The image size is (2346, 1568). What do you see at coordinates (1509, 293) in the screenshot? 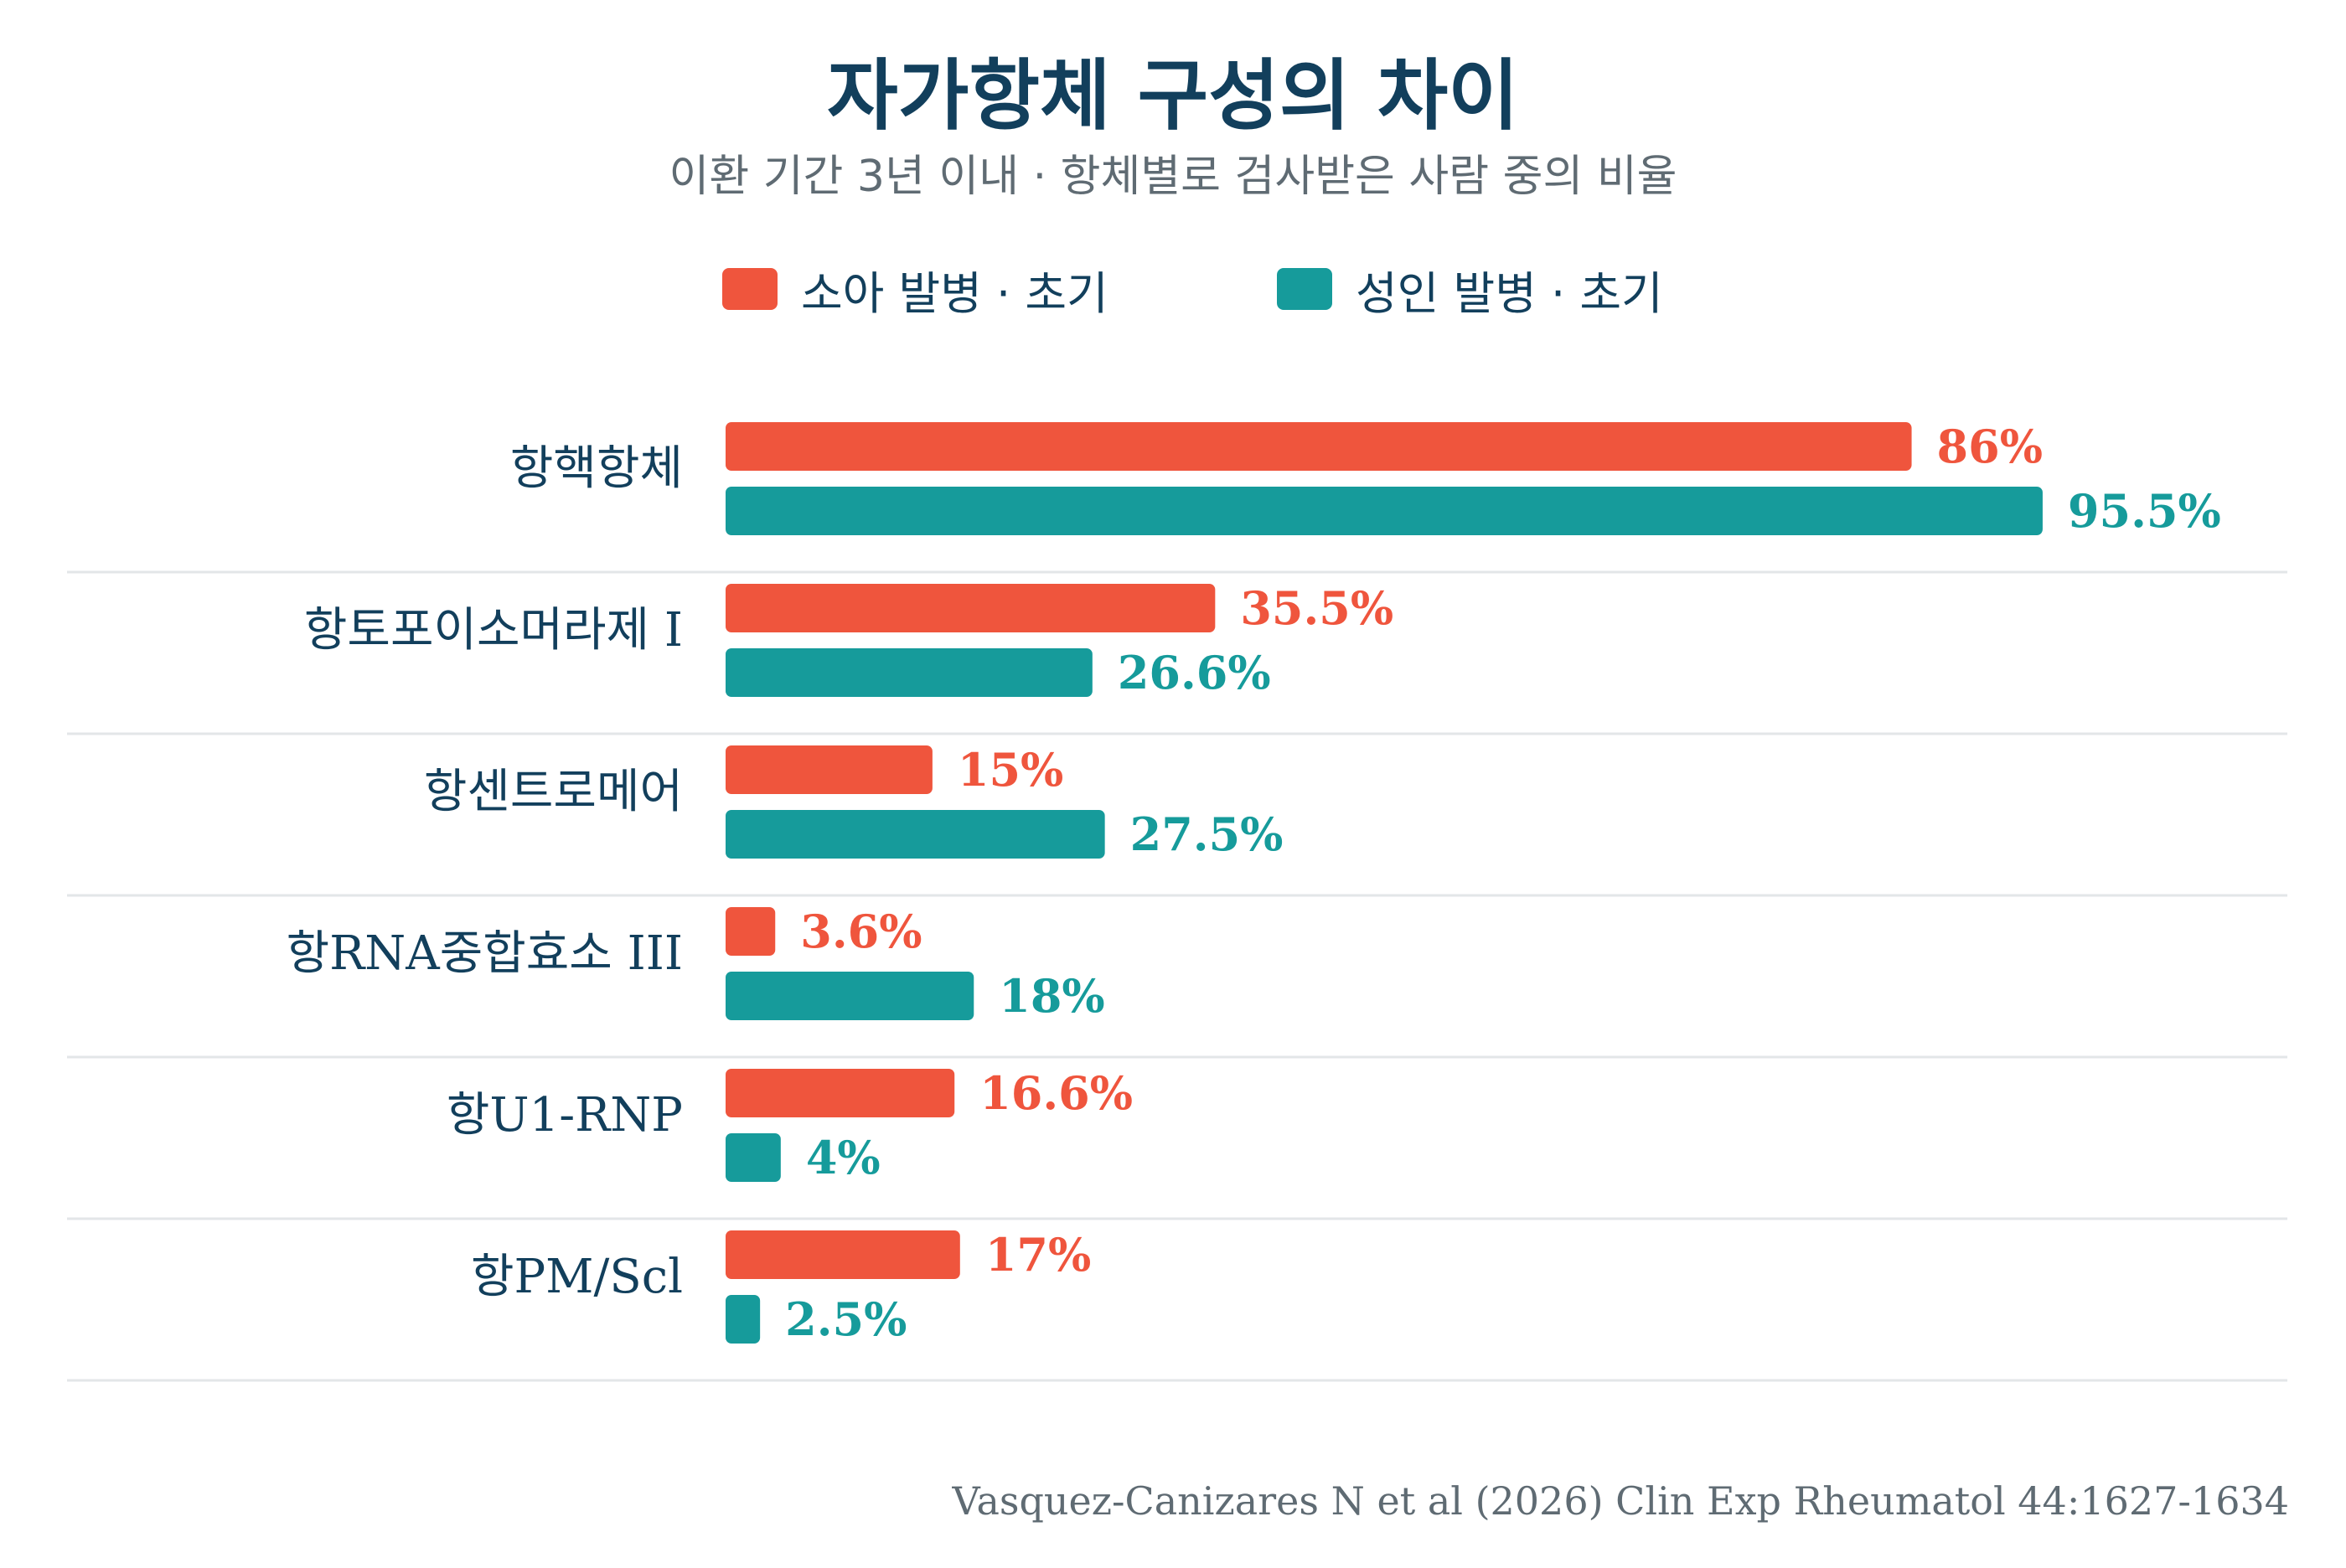
I see `legend-label-adult-onset: 성인 발병 · 초기` at bounding box center [1509, 293].